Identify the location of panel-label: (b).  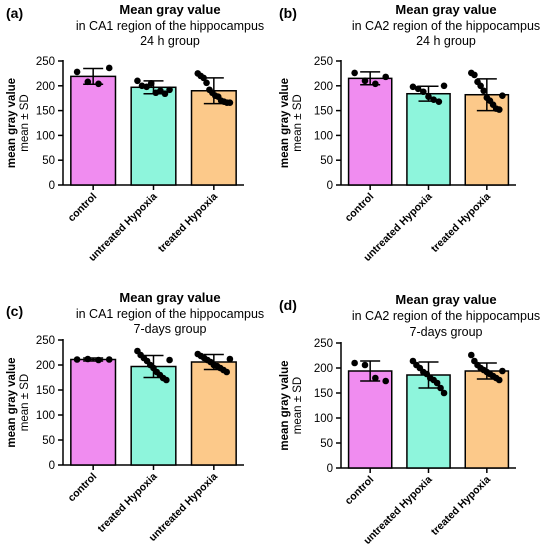
(288, 13).